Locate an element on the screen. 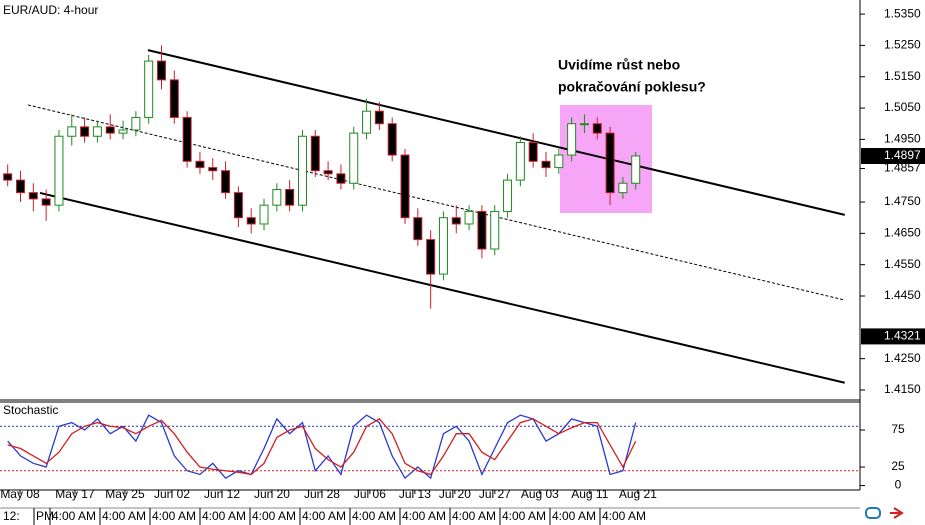 The height and width of the screenshot is (525, 925). y-tick-label: 1.5050 is located at coordinates (902, 107).